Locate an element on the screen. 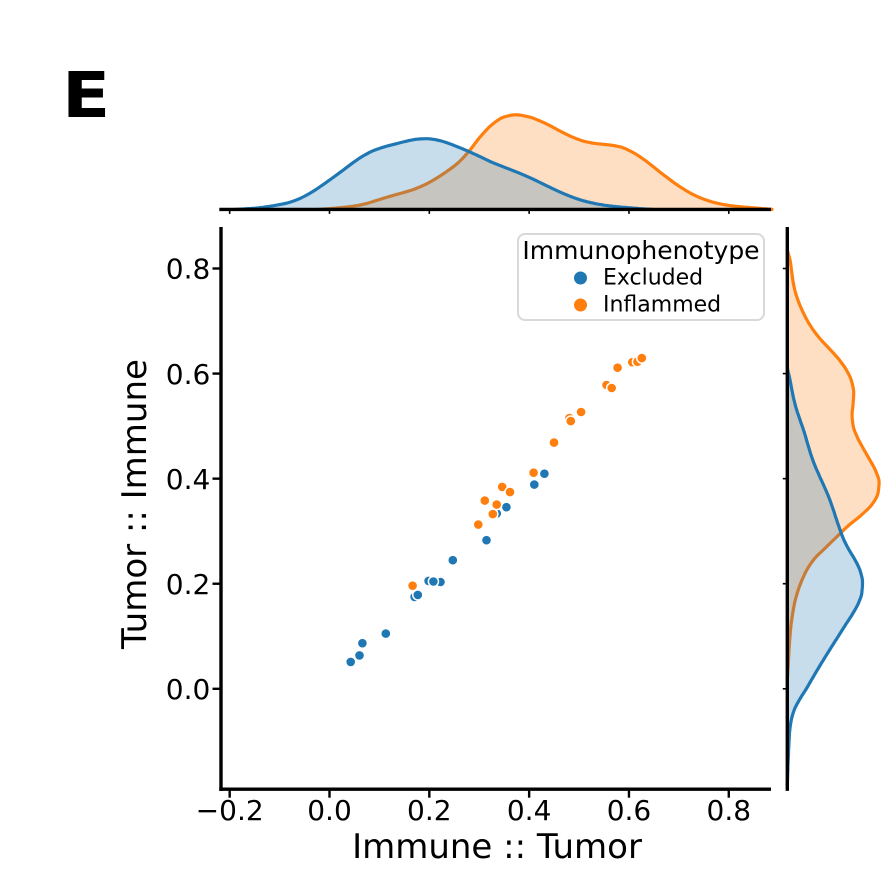  legend-item-label: Excluded is located at coordinates (653, 278).